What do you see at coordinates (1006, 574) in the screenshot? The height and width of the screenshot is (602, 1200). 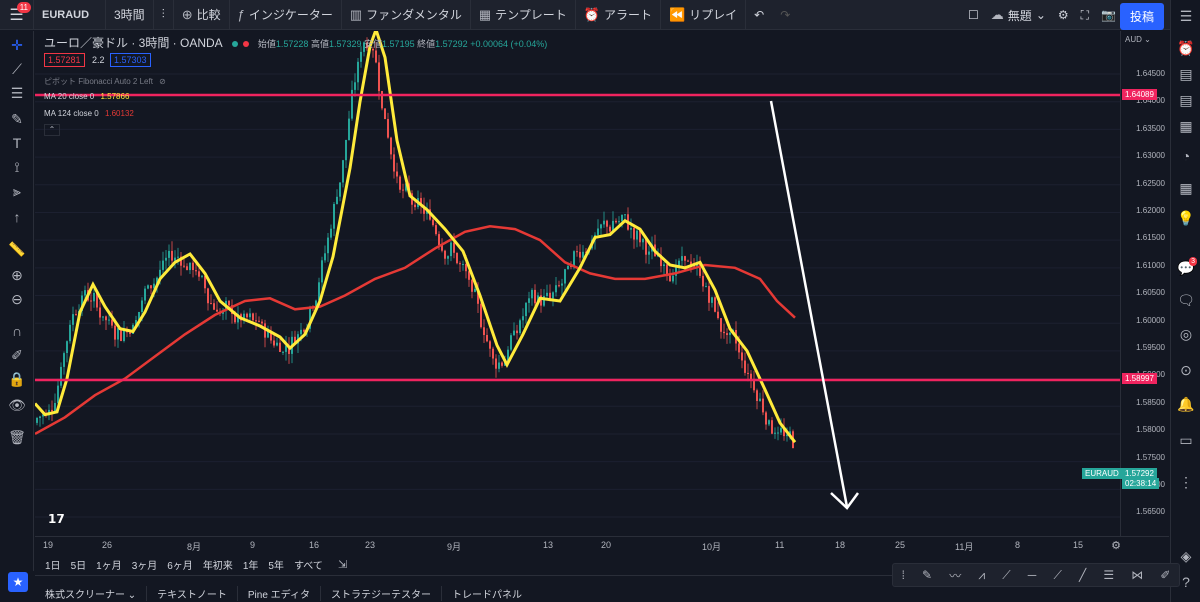 I see `ray-icon: ⟋` at bounding box center [1006, 574].